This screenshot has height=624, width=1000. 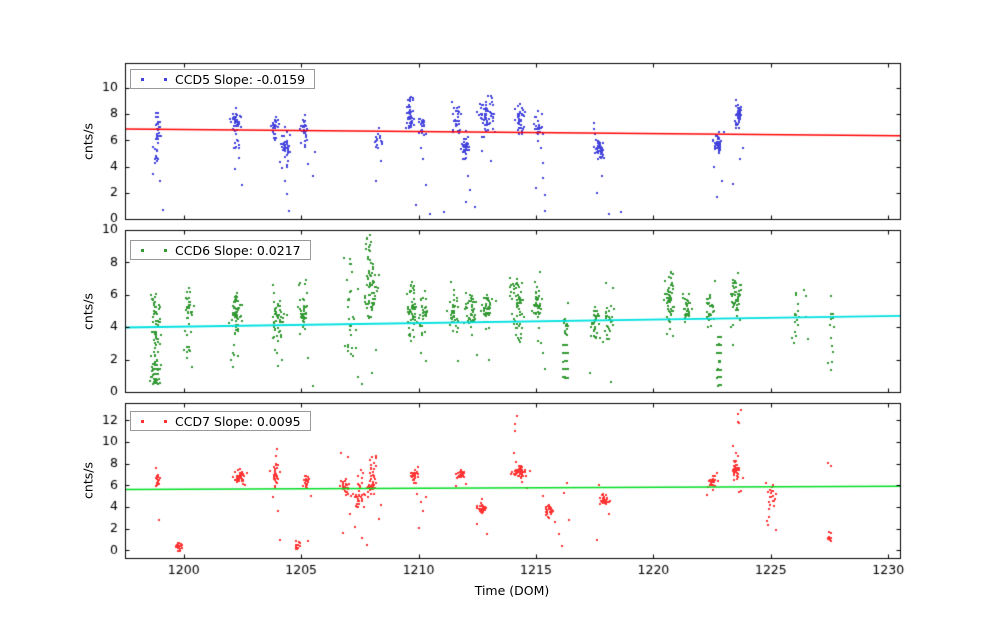 I want to click on x-axis-label: Time (DOM), so click(x=512, y=590).